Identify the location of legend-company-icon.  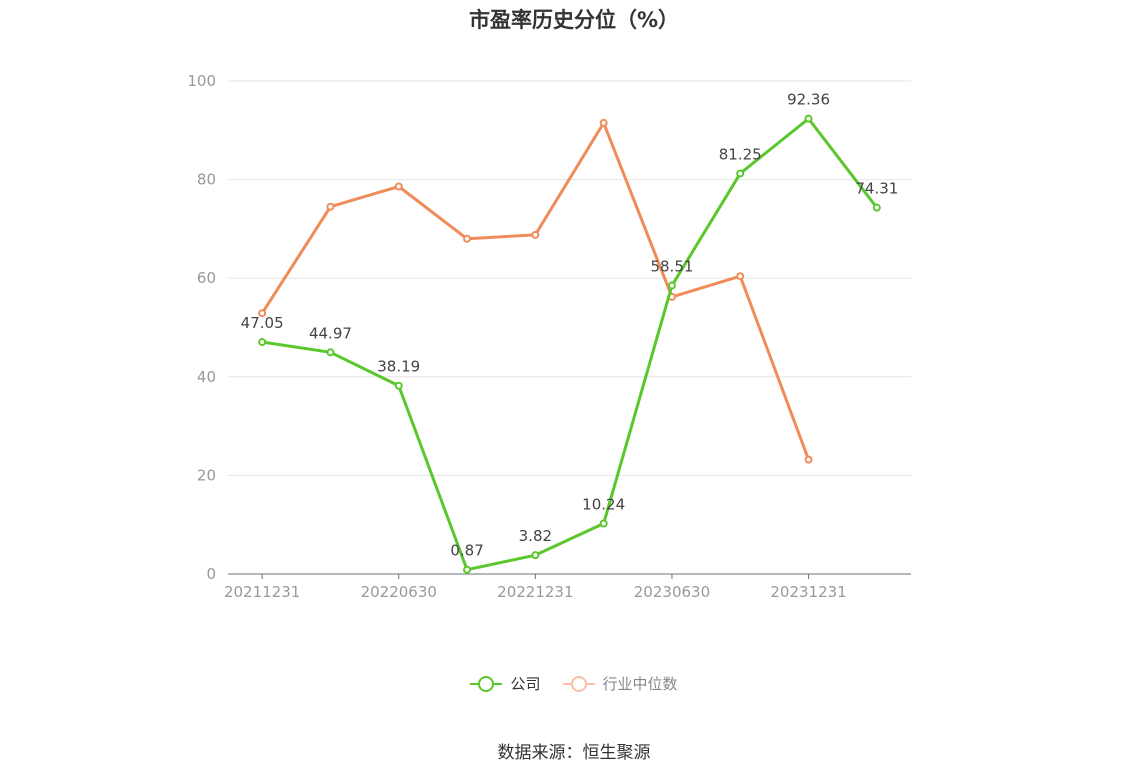
(486, 683).